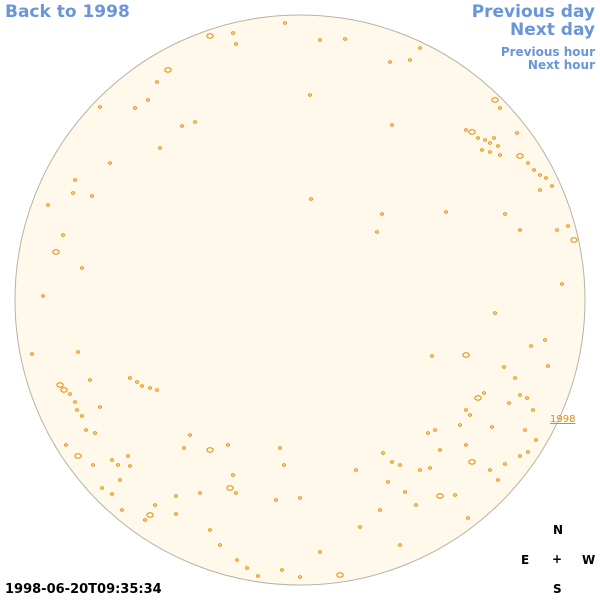  I want to click on next-day-link: Next day, so click(552, 30).